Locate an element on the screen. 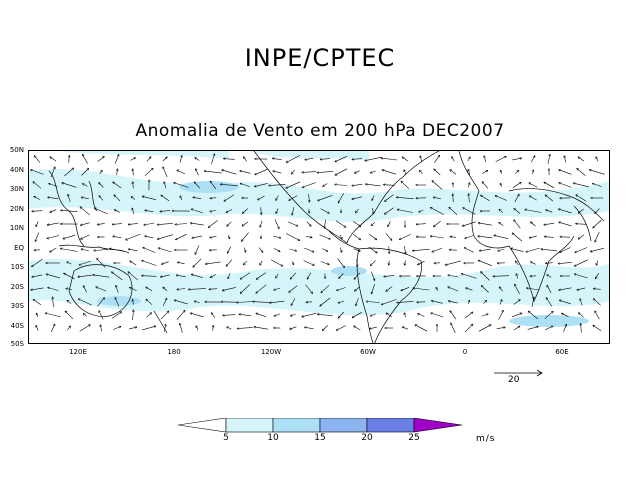  page-title: INPE/CPTEC is located at coordinates (320, 58).